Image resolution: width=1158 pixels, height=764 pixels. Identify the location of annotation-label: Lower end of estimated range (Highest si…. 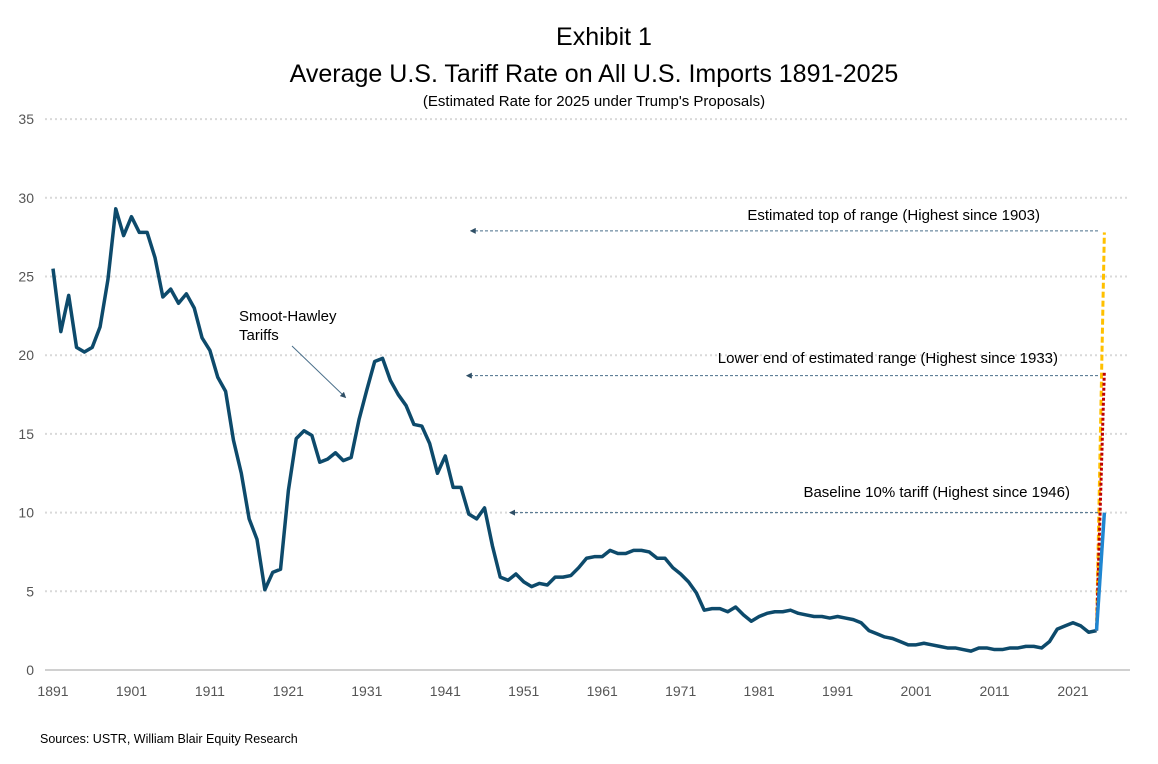
(888, 358).